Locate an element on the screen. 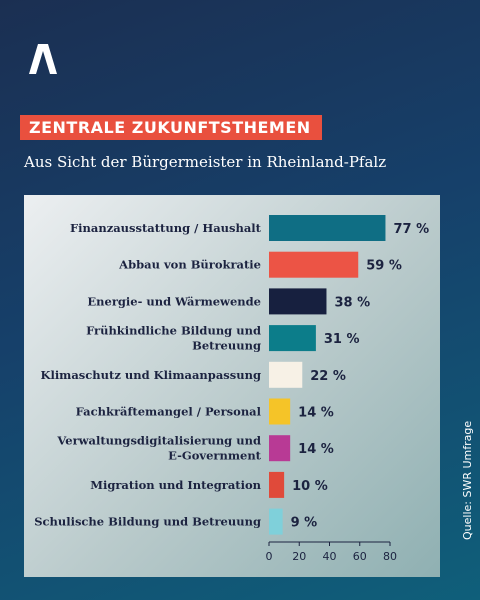 The image size is (480, 600). category-label: Fachkräftemangel / Personal is located at coordinates (169, 412).